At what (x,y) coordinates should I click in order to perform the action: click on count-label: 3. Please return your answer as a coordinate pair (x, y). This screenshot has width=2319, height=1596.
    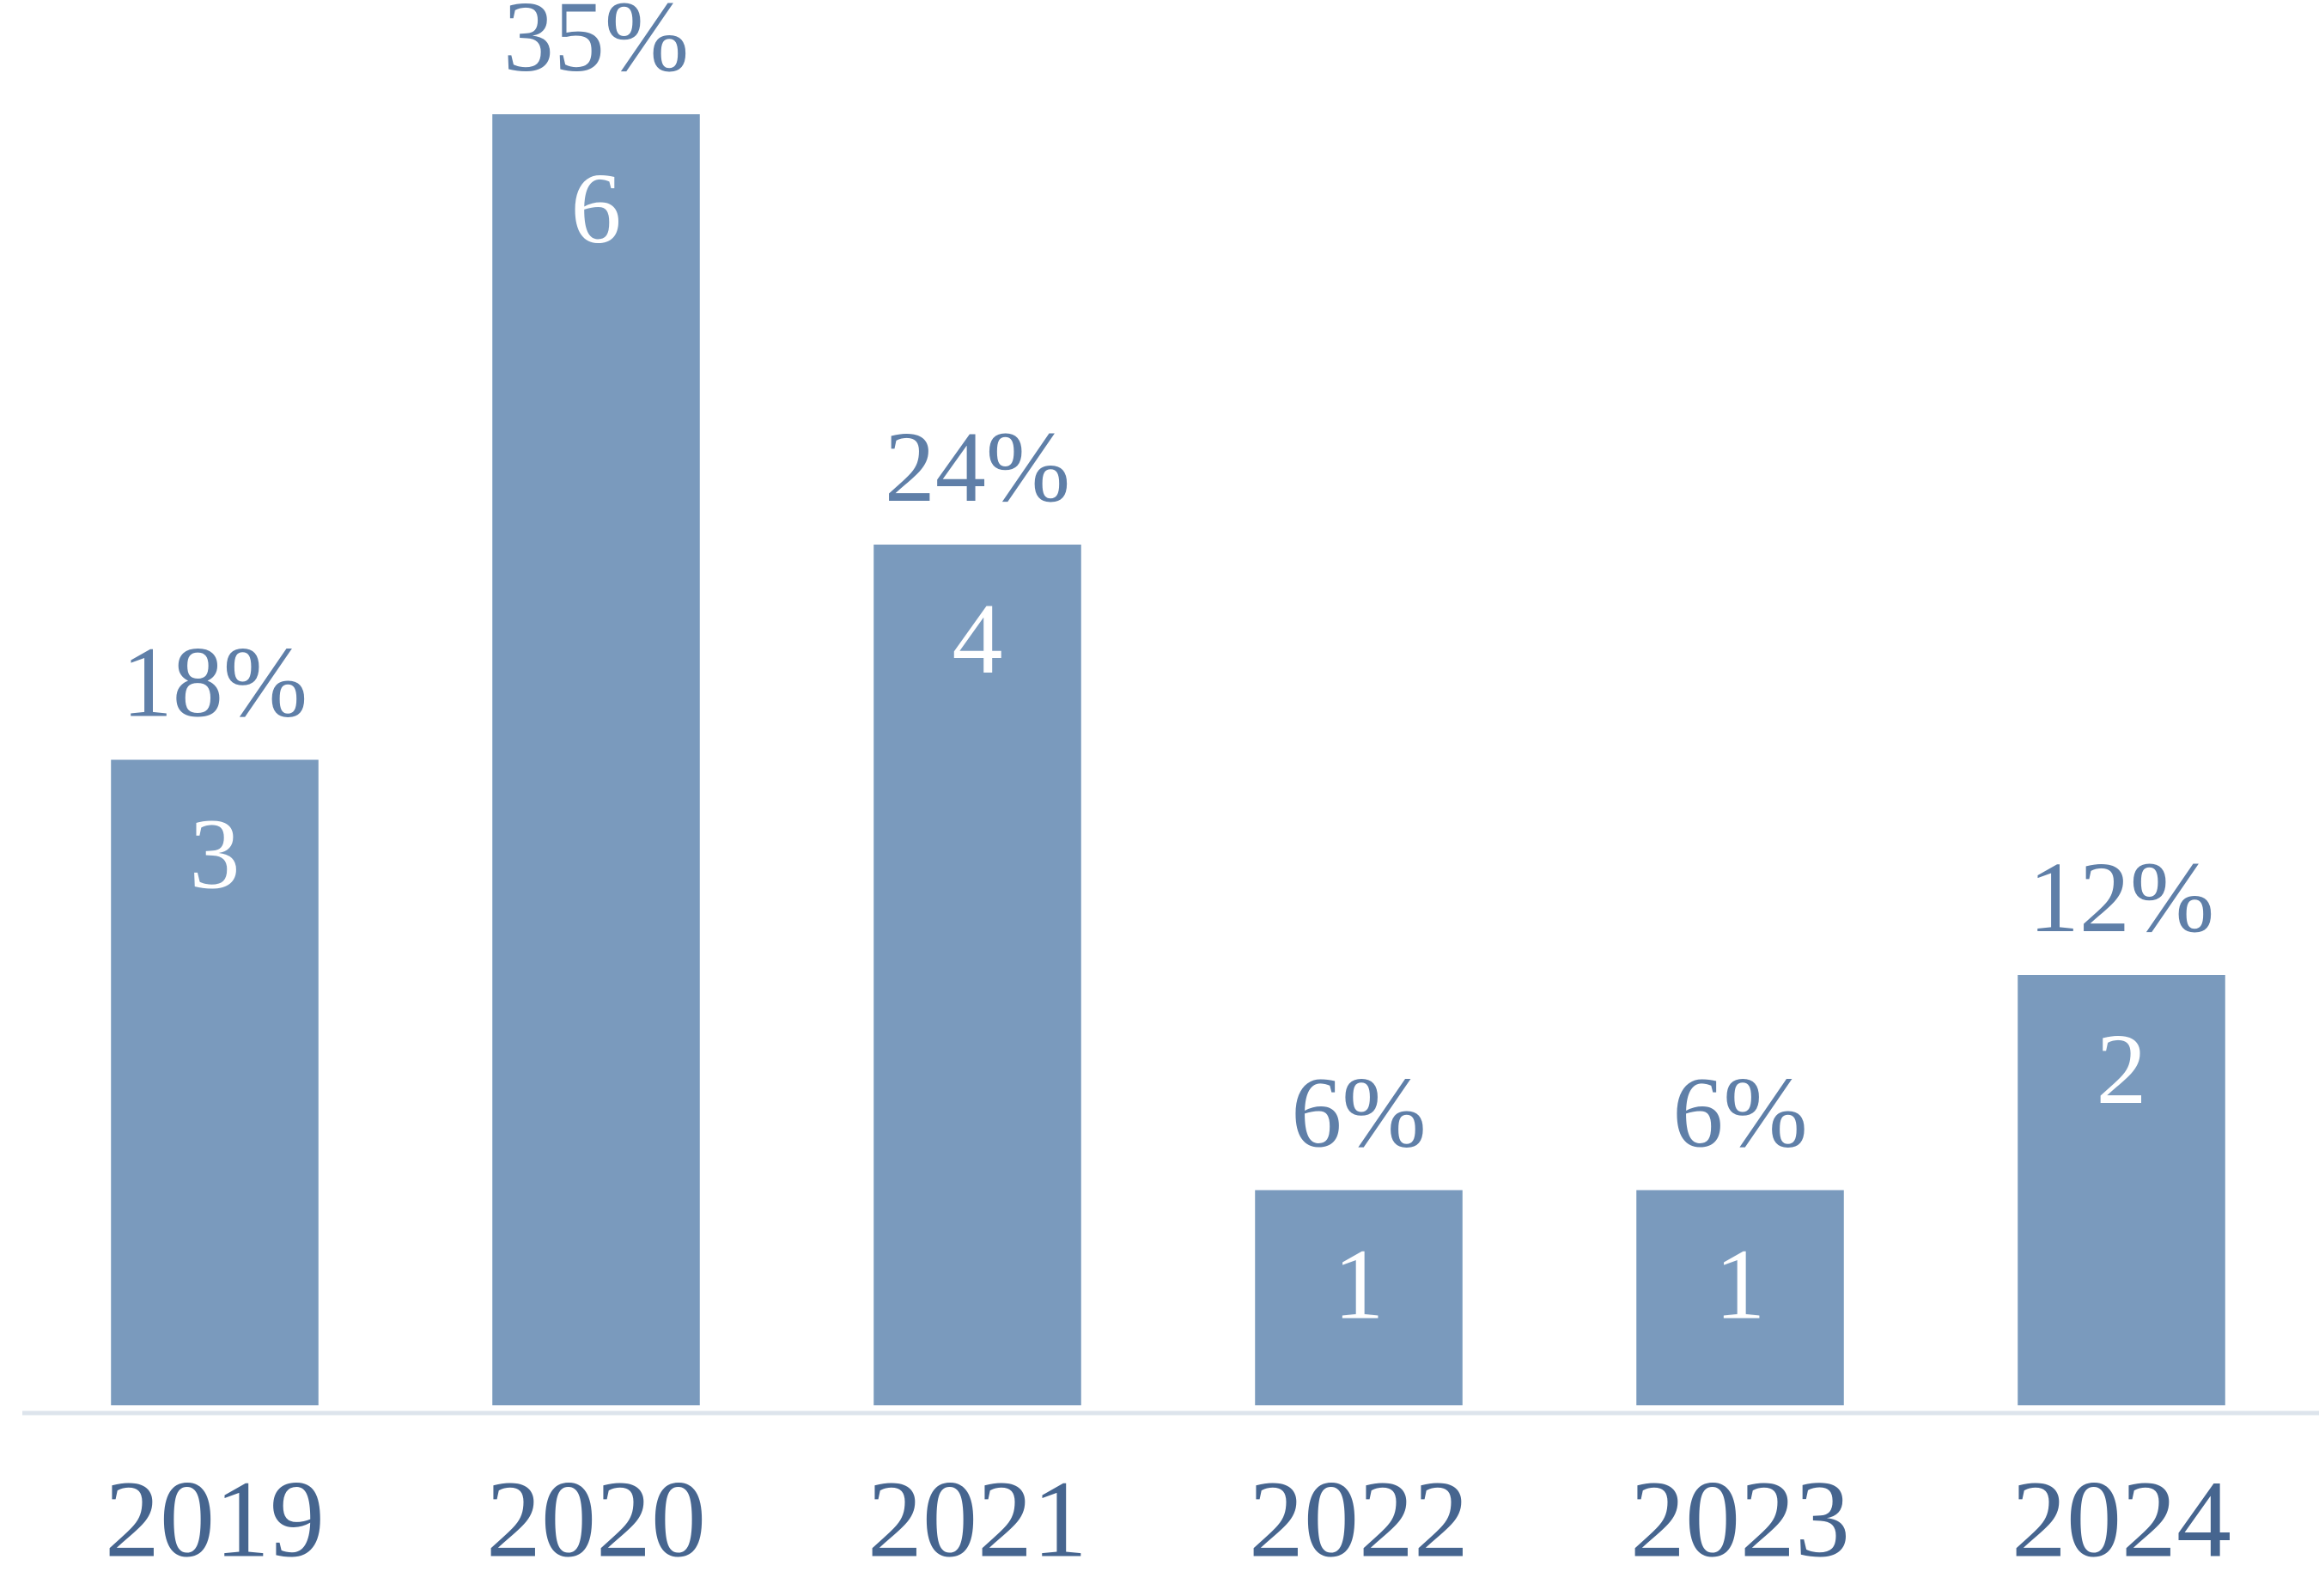
    Looking at the image, I should click on (215, 854).